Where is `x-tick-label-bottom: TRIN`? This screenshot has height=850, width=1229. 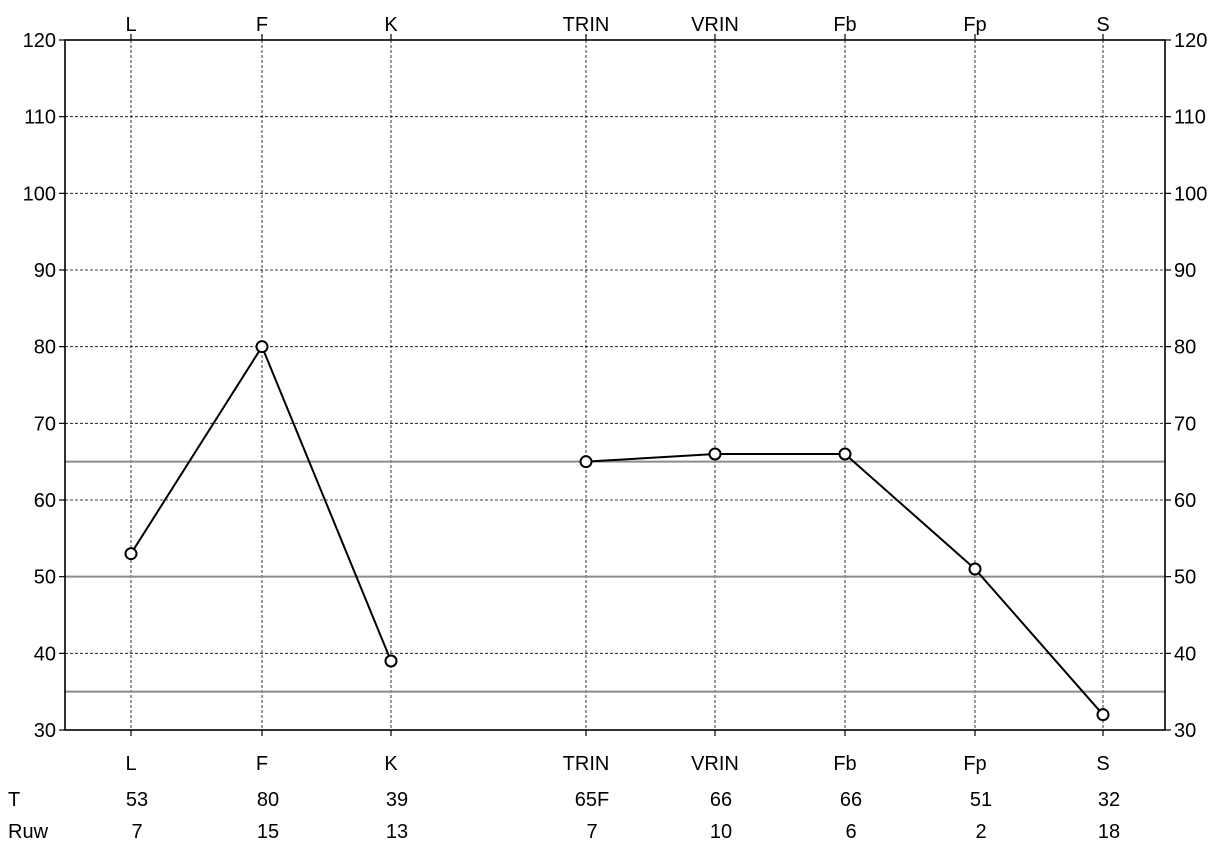
x-tick-label-bottom: TRIN is located at coordinates (586, 764).